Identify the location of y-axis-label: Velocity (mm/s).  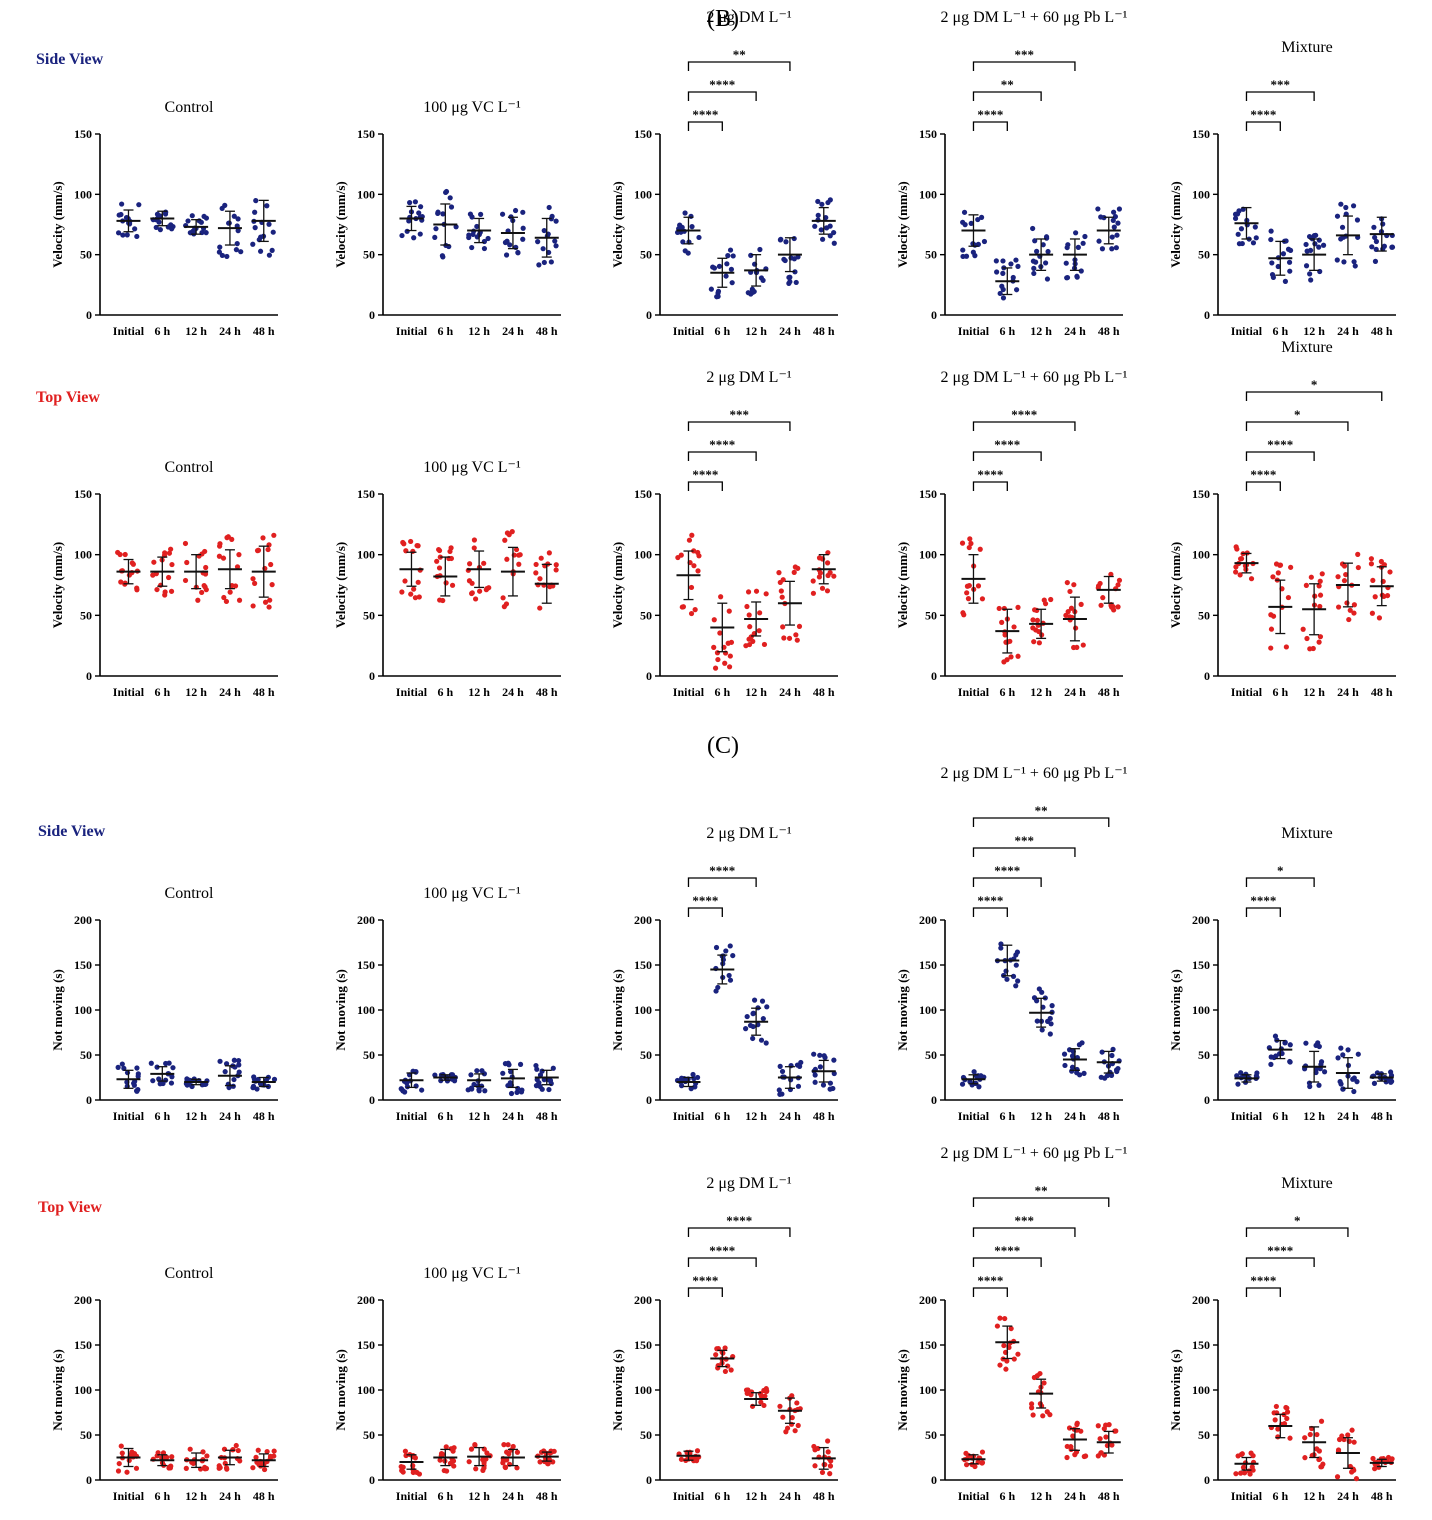
(57, 585).